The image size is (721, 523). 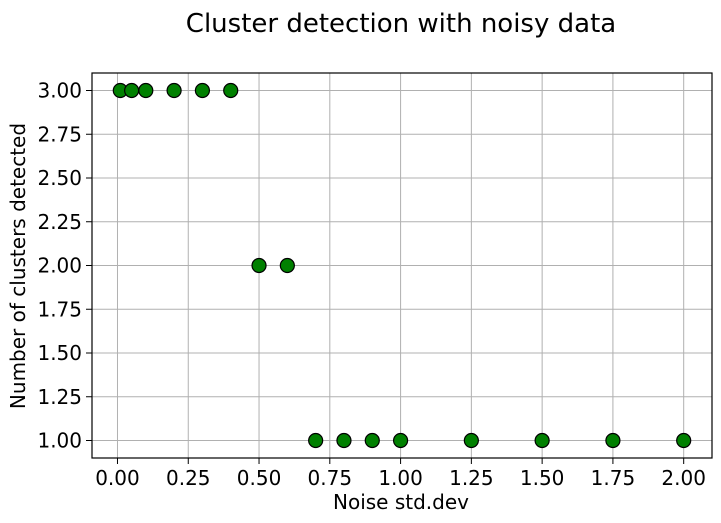 What do you see at coordinates (59, 441) in the screenshot?
I see `y-tick-label: 1.00` at bounding box center [59, 441].